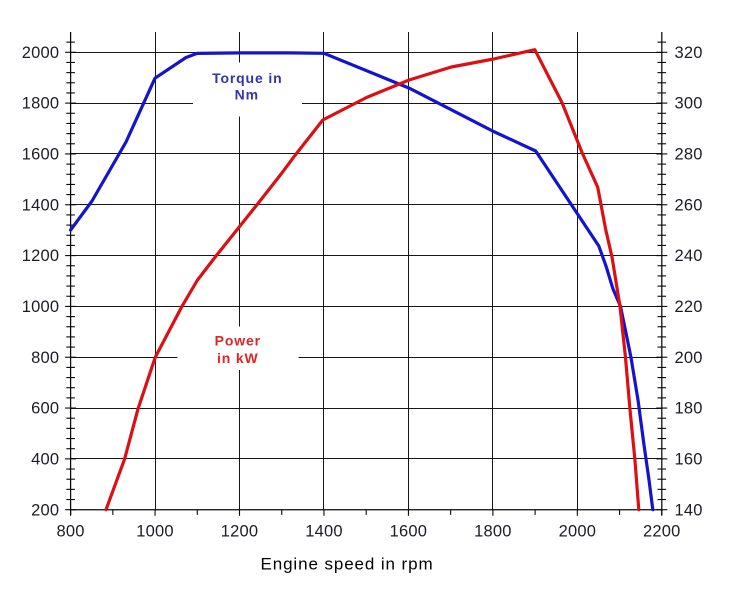 The height and width of the screenshot is (607, 743). Describe the element at coordinates (689, 53) in the screenshot. I see `svg-text: 320` at that location.